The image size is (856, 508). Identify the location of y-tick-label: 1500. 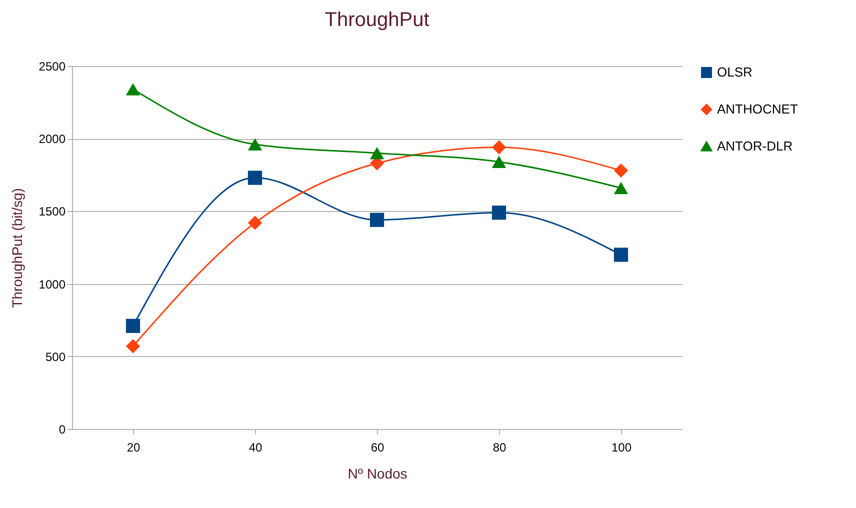
(52, 211).